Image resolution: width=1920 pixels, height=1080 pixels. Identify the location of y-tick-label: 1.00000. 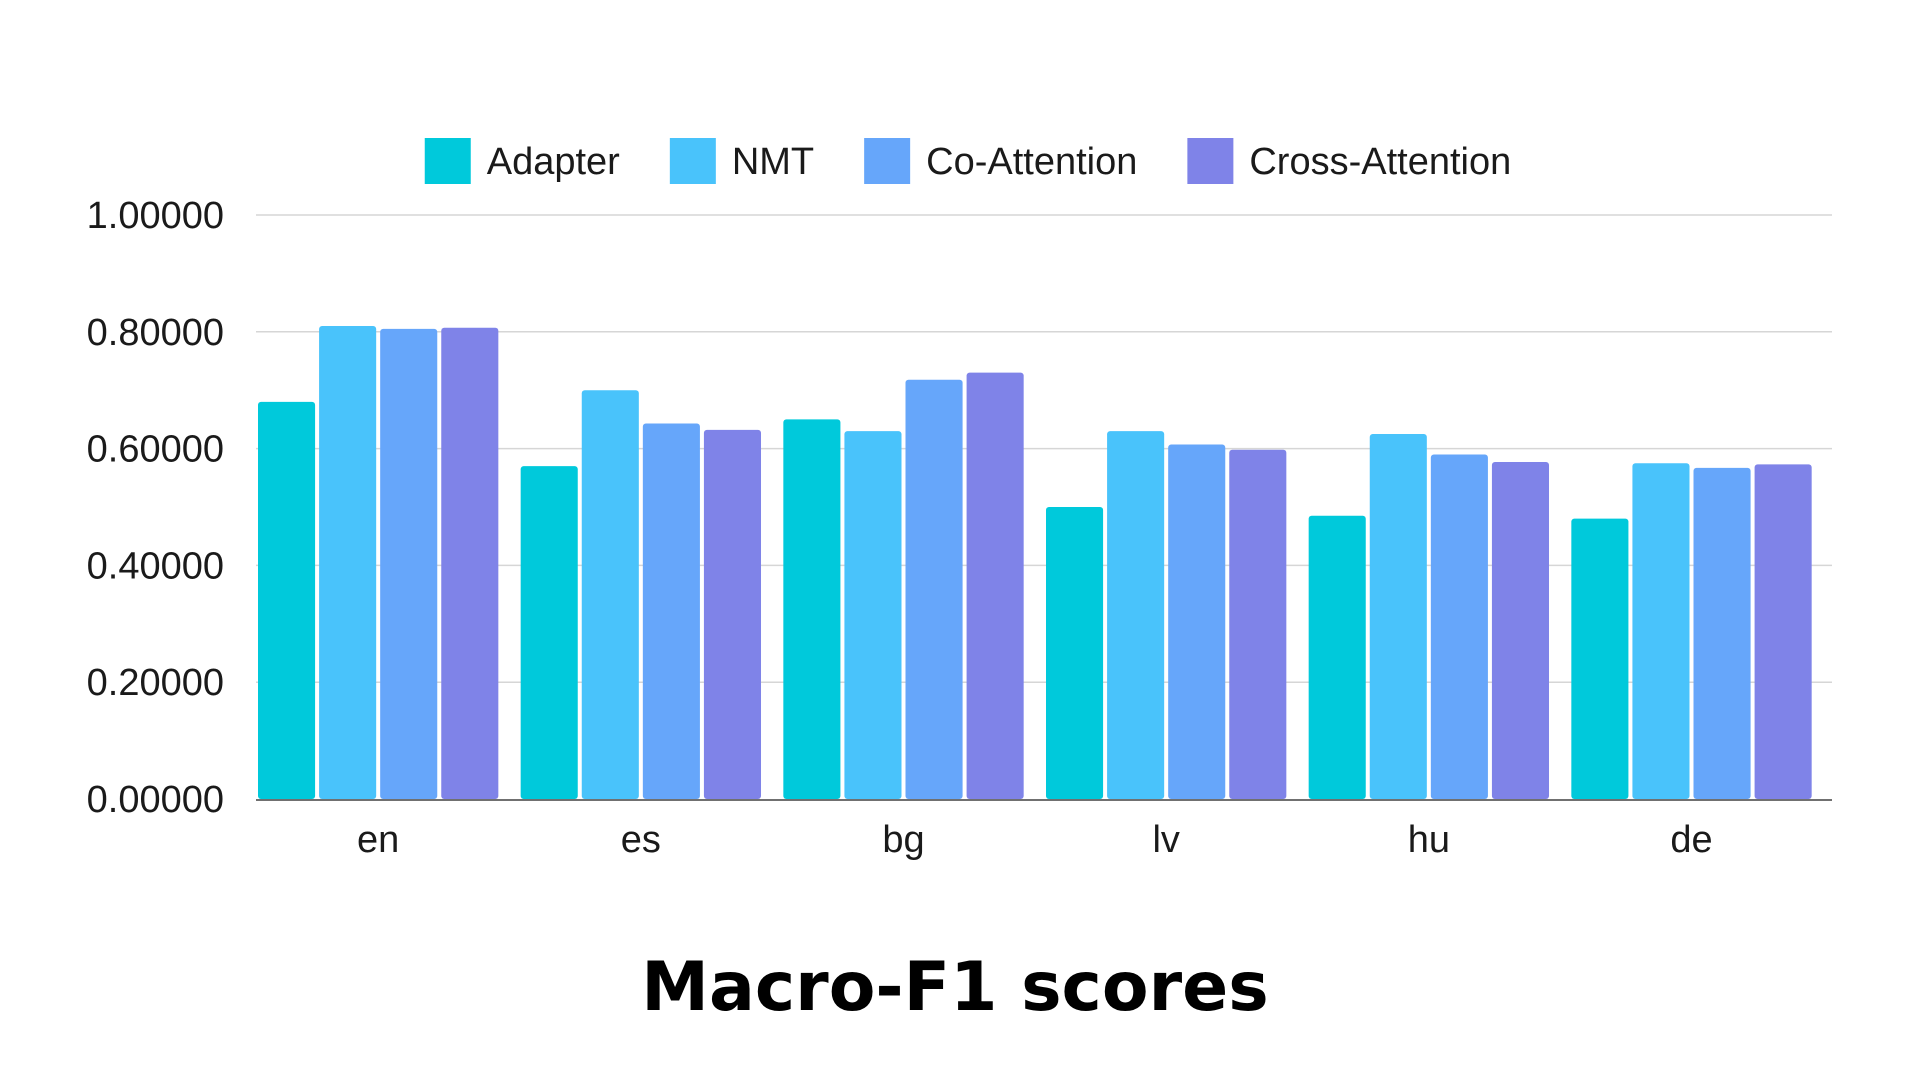
(155, 216).